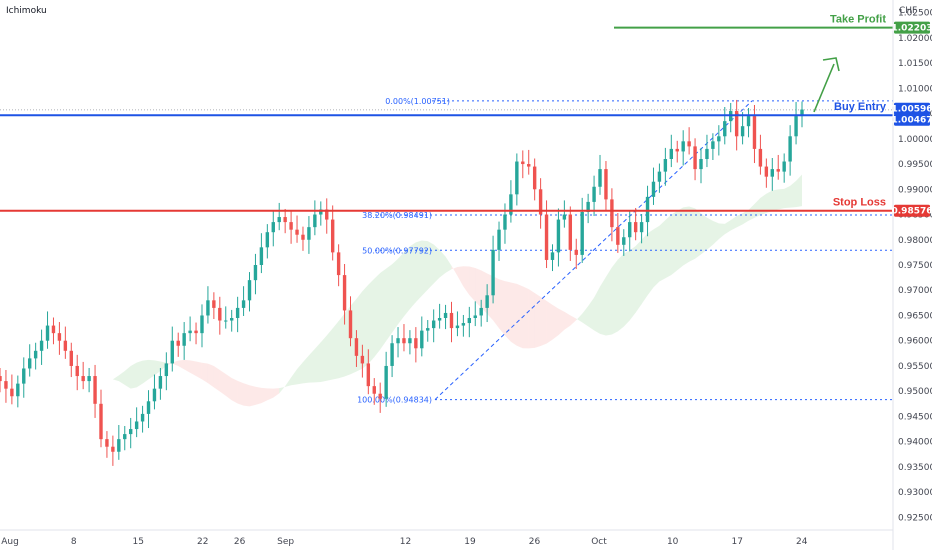  Describe the element at coordinates (858, 20) in the screenshot. I see `level-label: Take Profit` at that location.